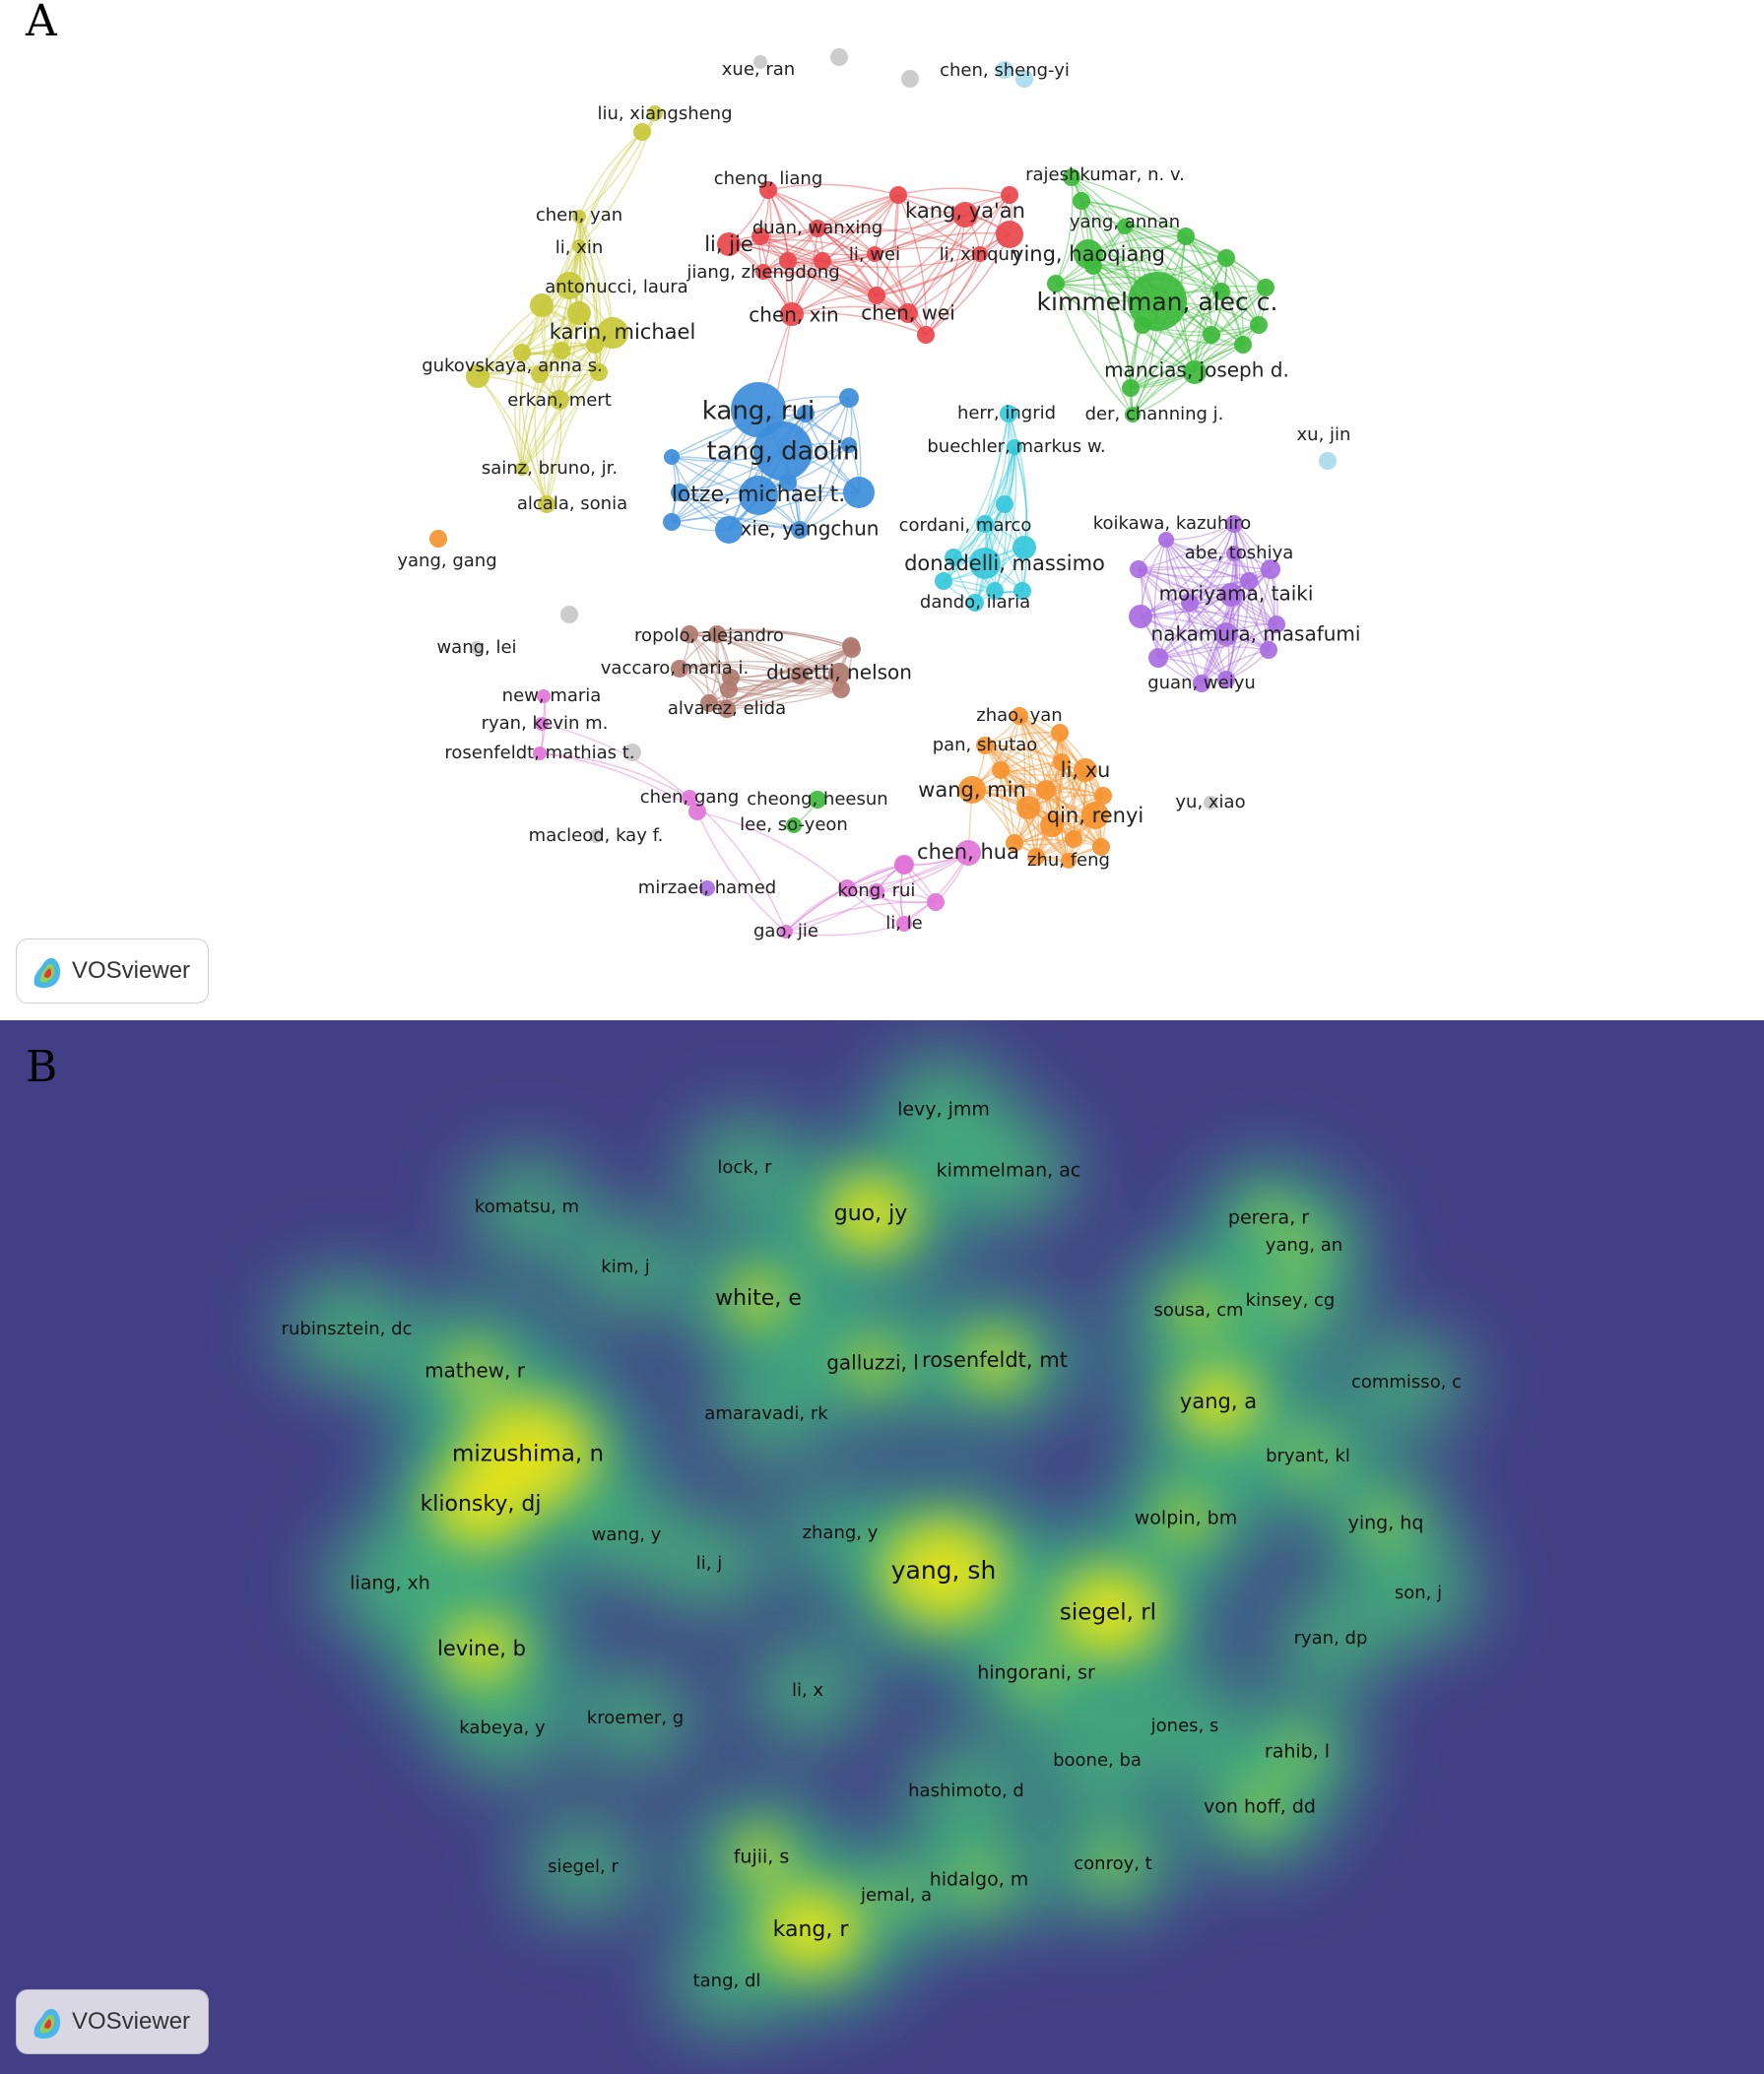 This screenshot has height=2074, width=1764. Describe the element at coordinates (625, 1267) in the screenshot. I see `density-blob` at that location.